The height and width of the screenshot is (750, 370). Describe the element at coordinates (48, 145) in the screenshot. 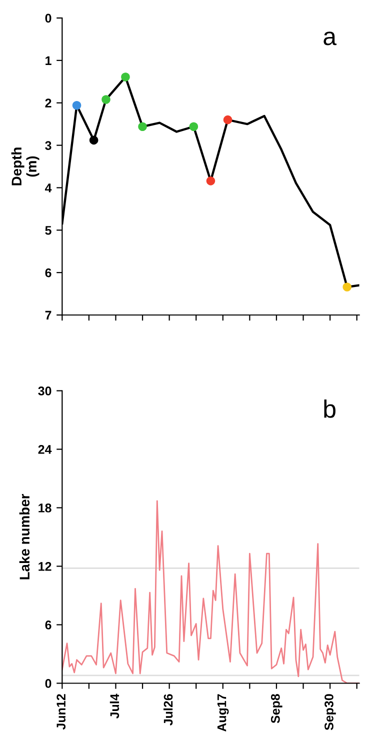

I see `y-tick-label: 3` at that location.